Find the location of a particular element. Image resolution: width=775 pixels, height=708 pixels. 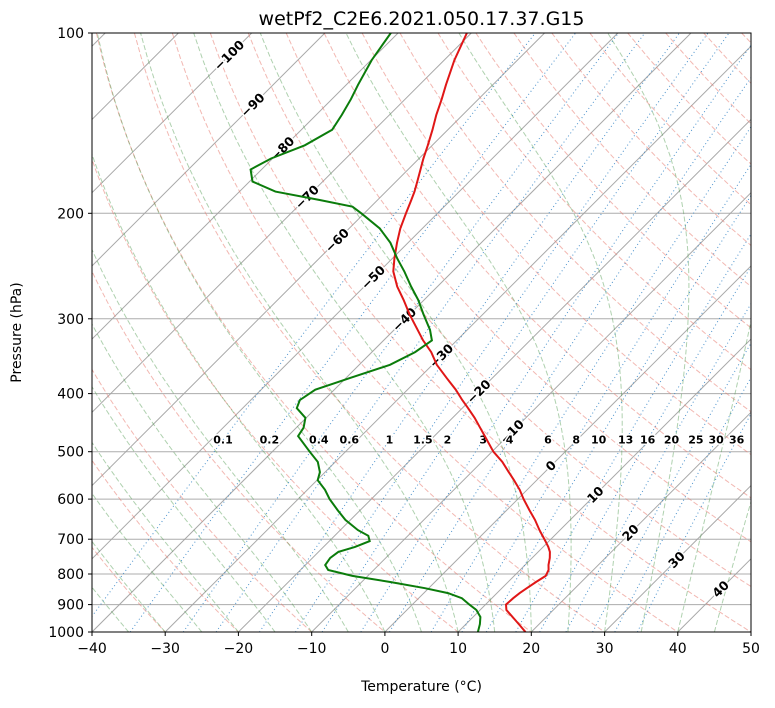

isotherm-label: −100 is located at coordinates (229, 55).